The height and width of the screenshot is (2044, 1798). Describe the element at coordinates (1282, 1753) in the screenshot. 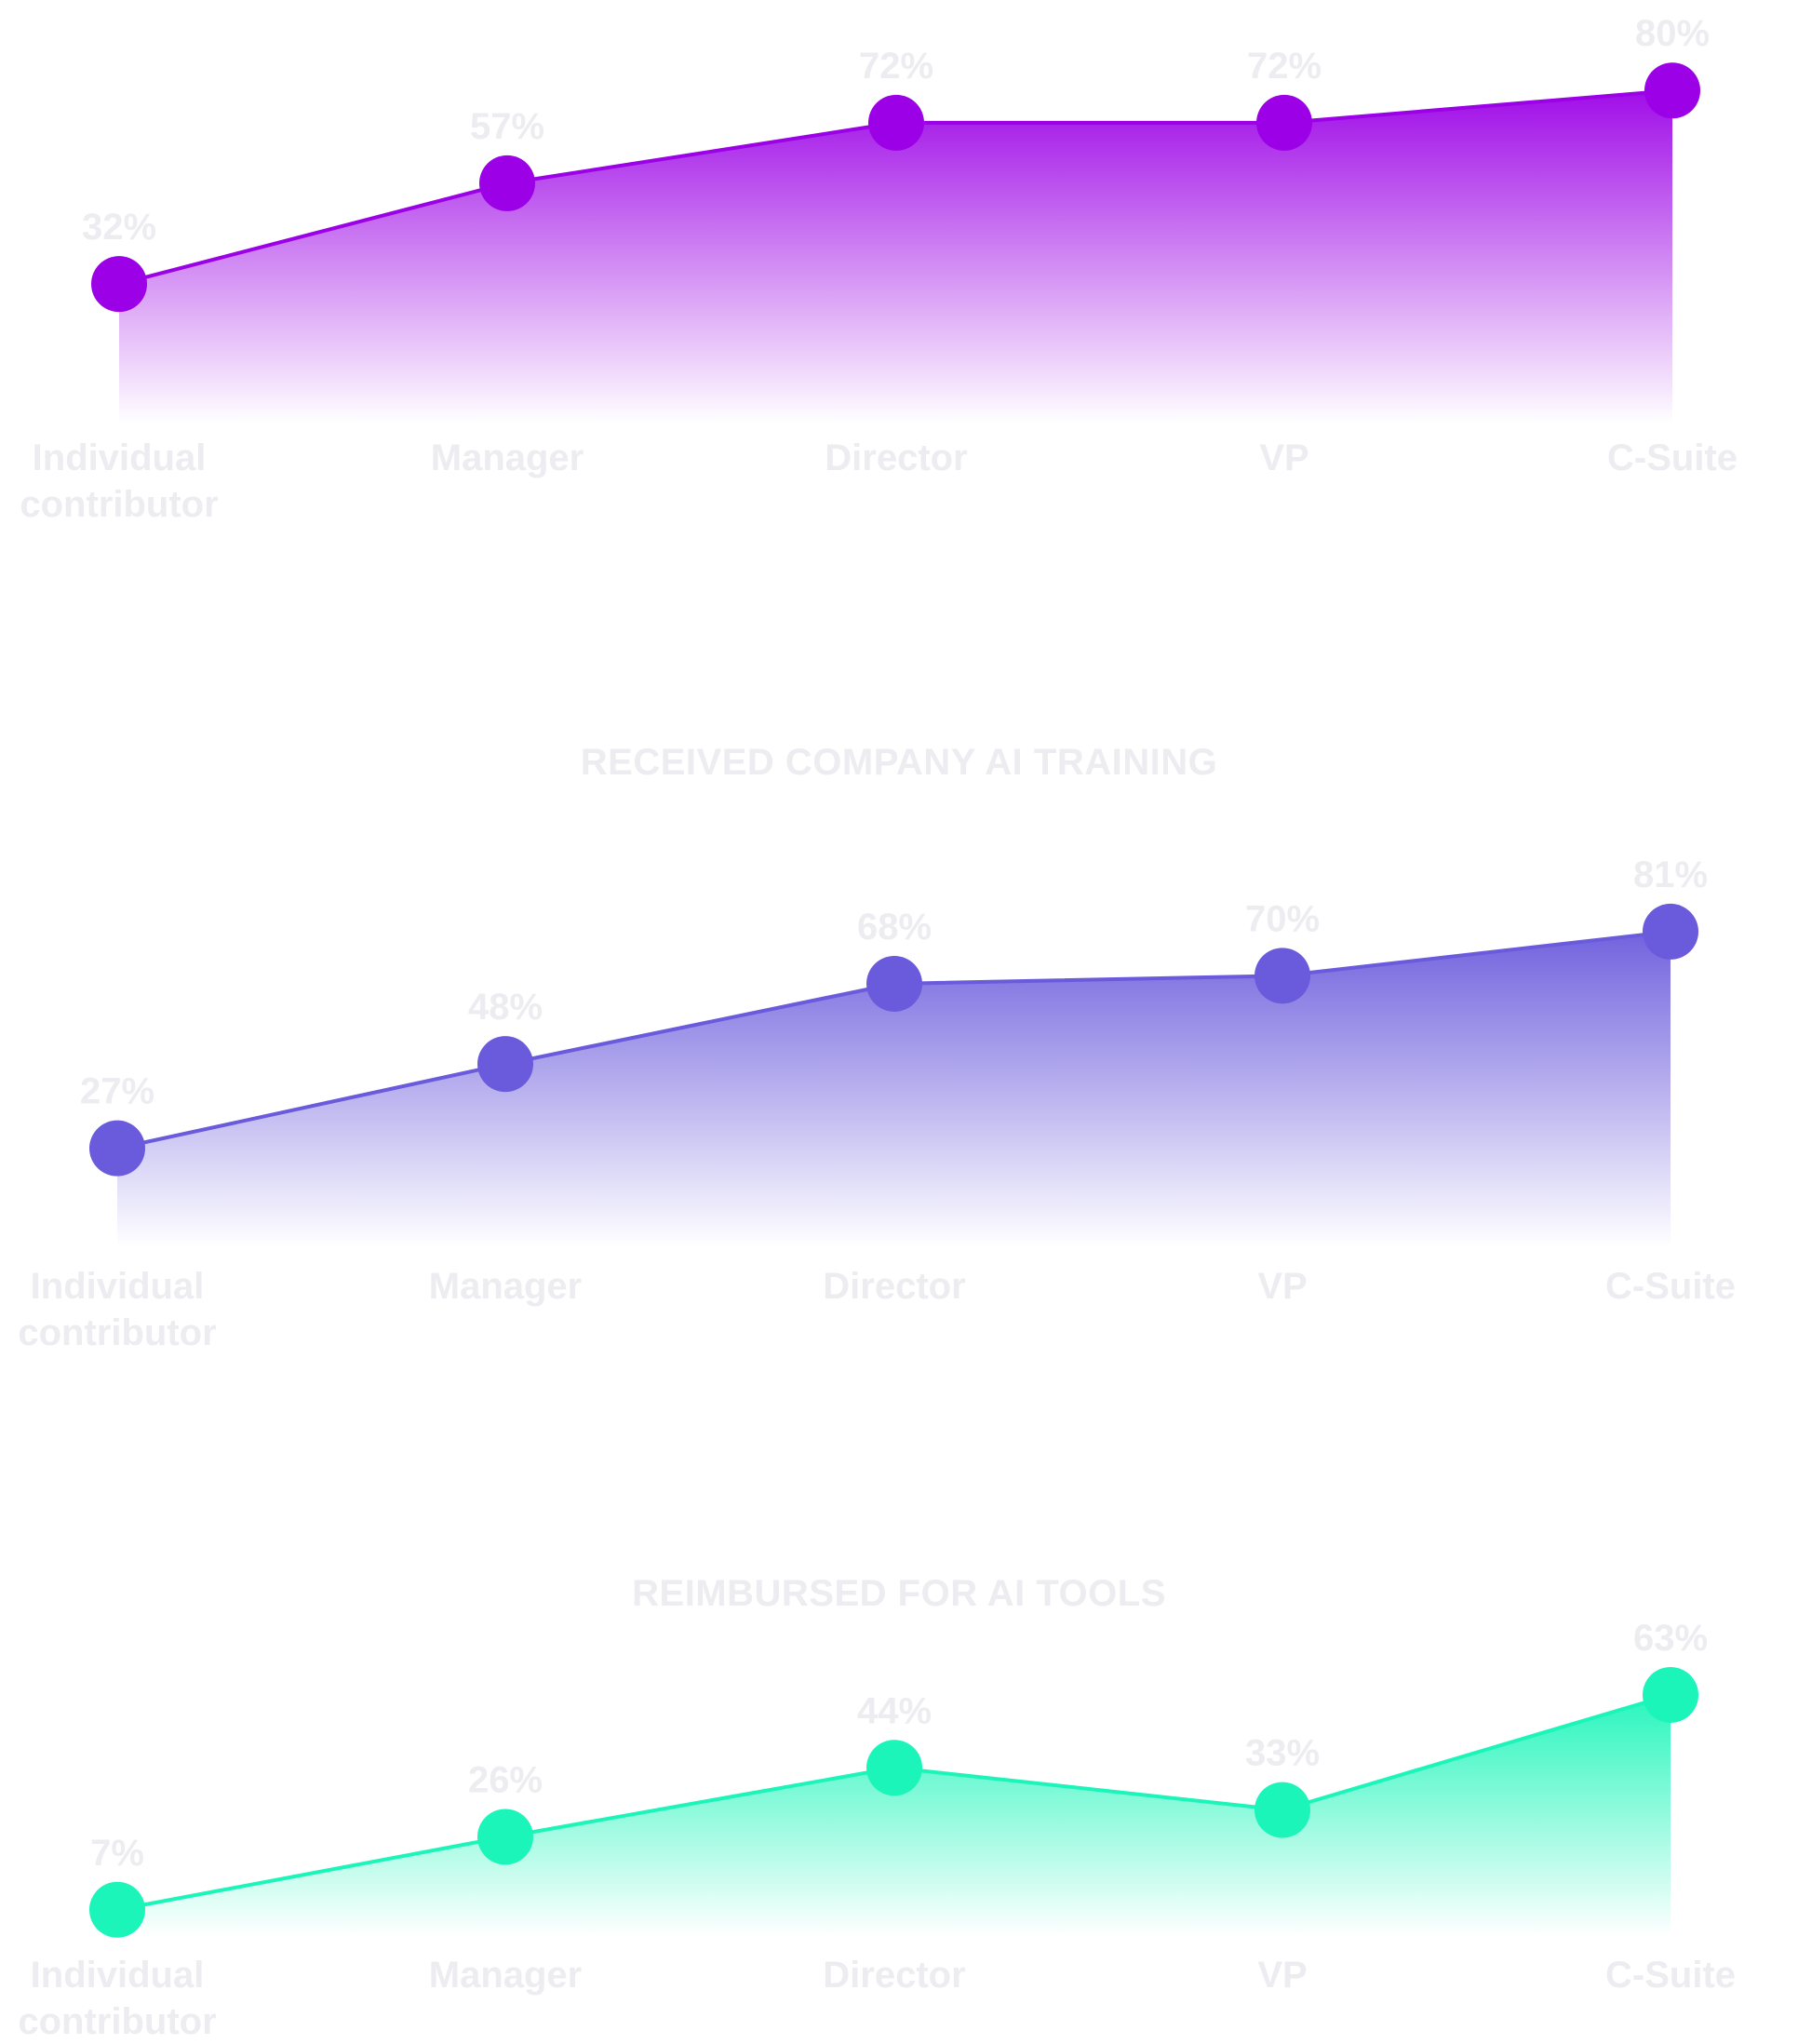

I see `value-label: 33%` at that location.